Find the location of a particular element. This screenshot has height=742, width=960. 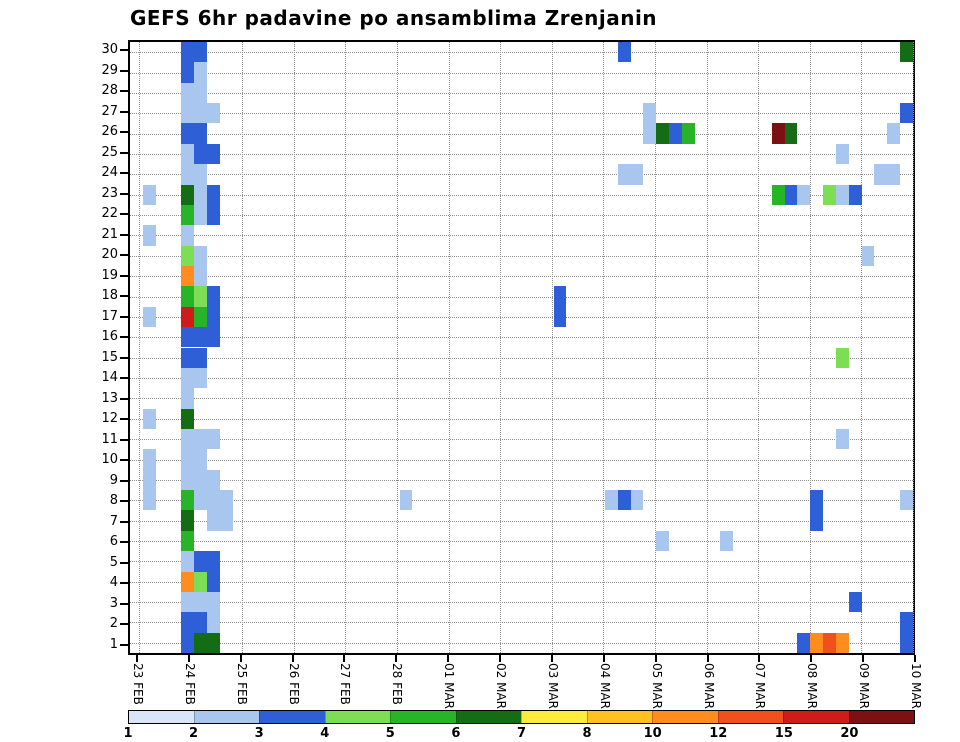

x-axis-label: 25 FEB is located at coordinates (241, 684).